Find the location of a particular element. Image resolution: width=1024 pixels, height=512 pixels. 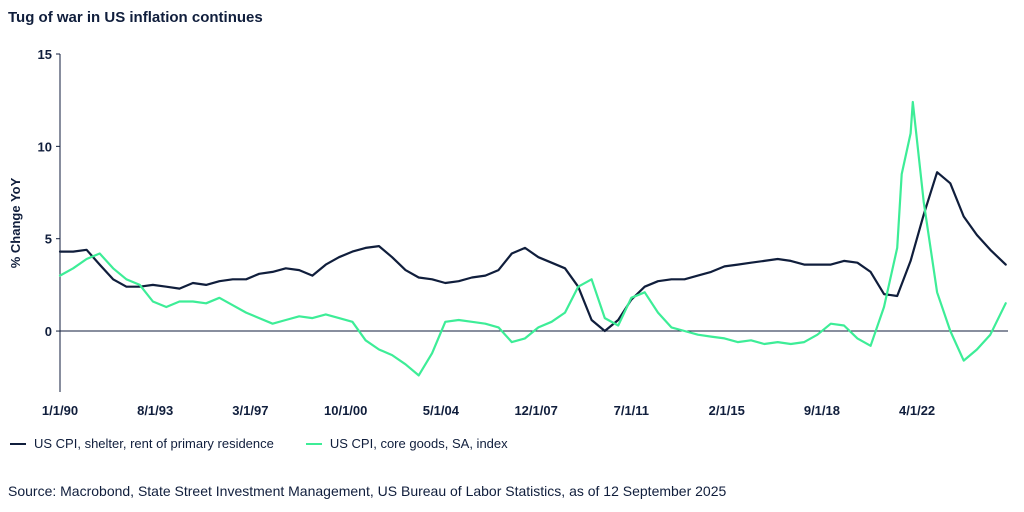

legend-swatch-core-goods is located at coordinates (313, 443).